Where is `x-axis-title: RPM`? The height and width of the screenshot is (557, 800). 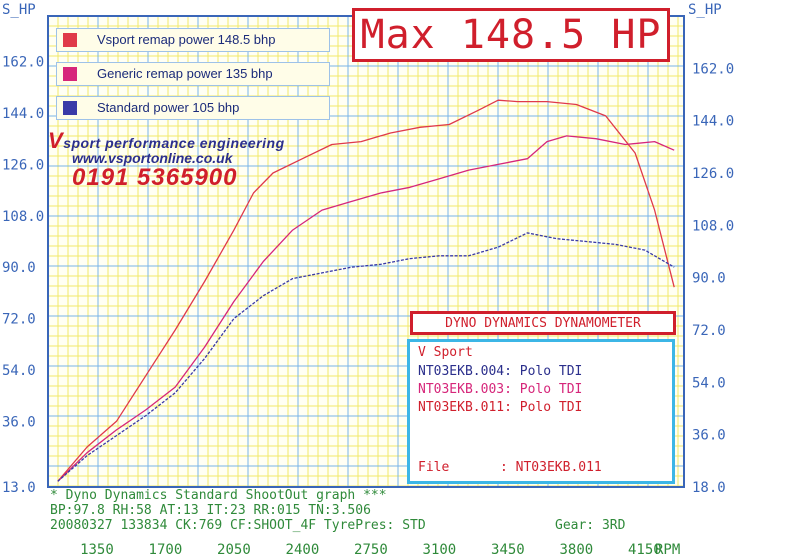 x-axis-title: RPM is located at coordinates (667, 549).